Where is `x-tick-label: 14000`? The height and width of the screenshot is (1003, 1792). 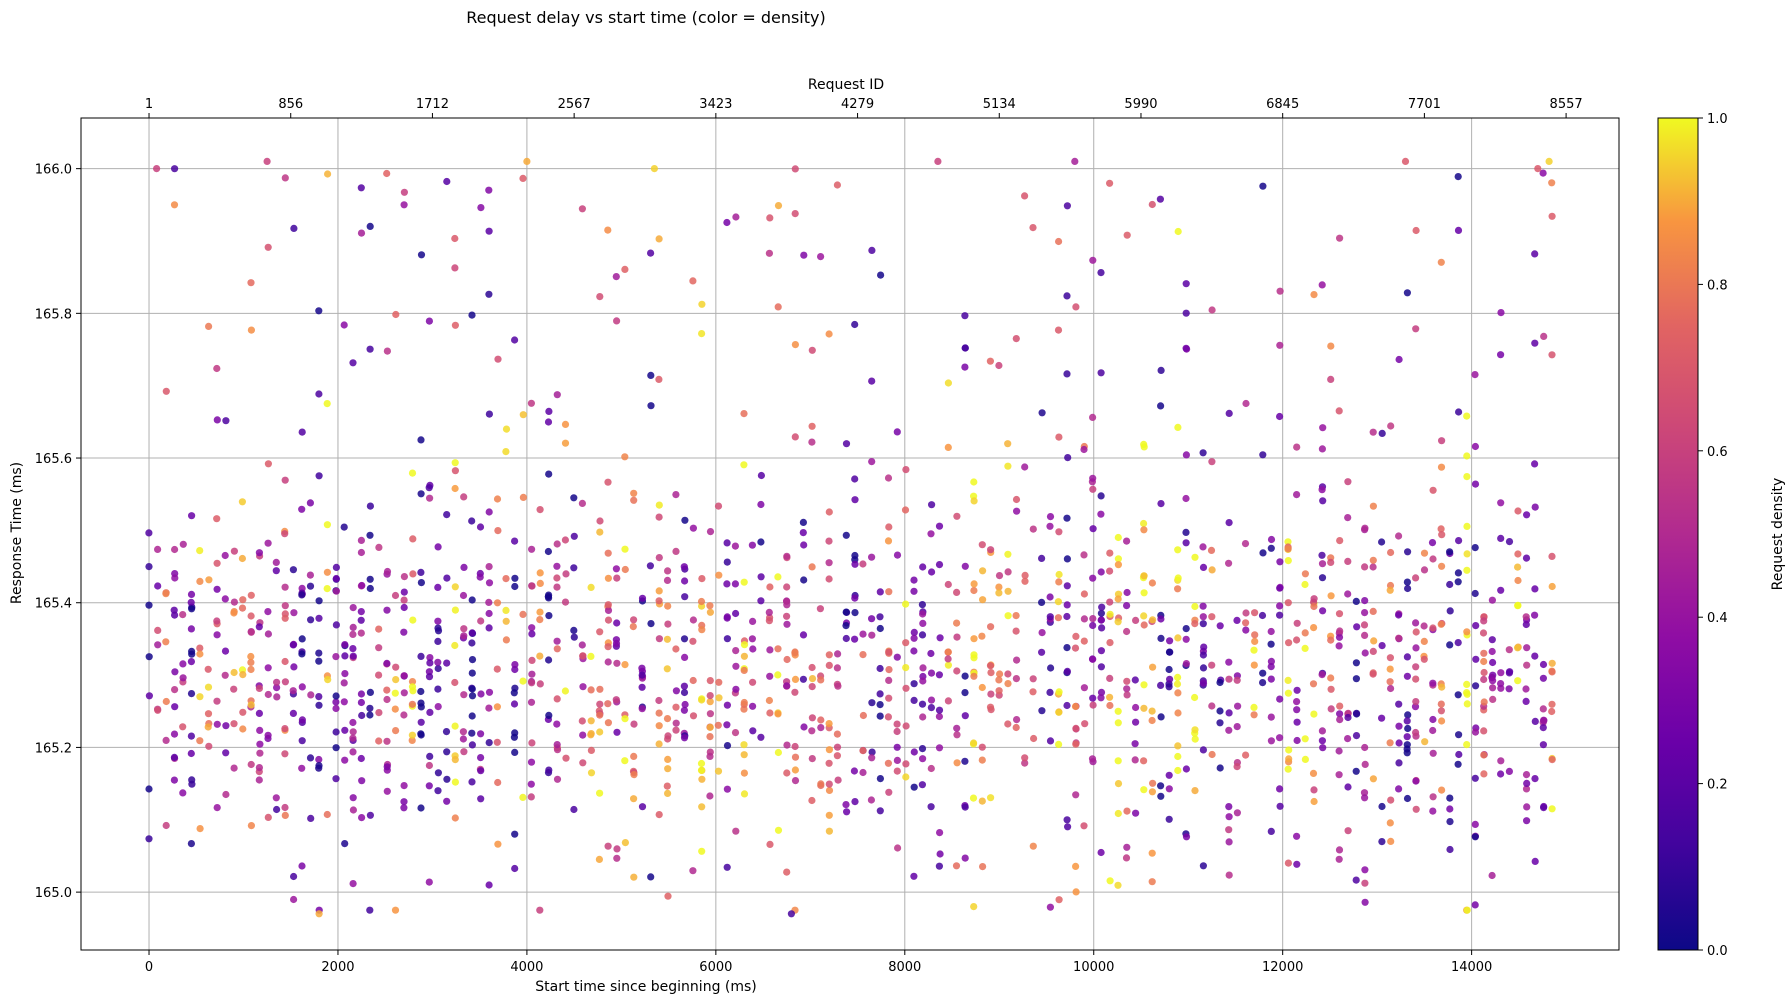 x-tick-label: 14000 is located at coordinates (1471, 967).